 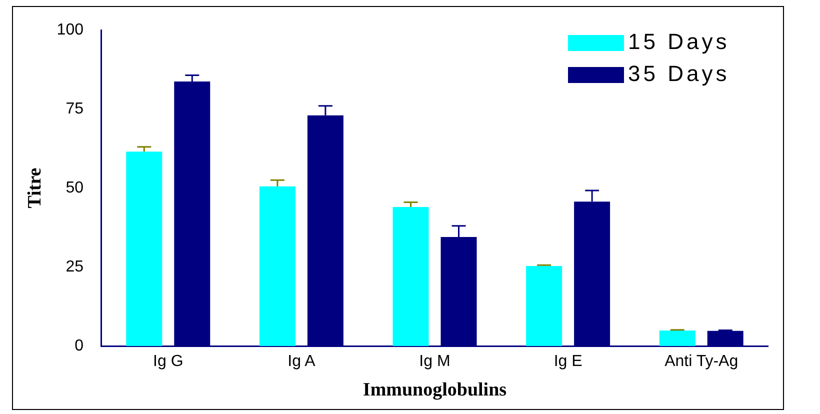 What do you see at coordinates (302, 361) in the screenshot?
I see `x-tick-label: Ig A` at bounding box center [302, 361].